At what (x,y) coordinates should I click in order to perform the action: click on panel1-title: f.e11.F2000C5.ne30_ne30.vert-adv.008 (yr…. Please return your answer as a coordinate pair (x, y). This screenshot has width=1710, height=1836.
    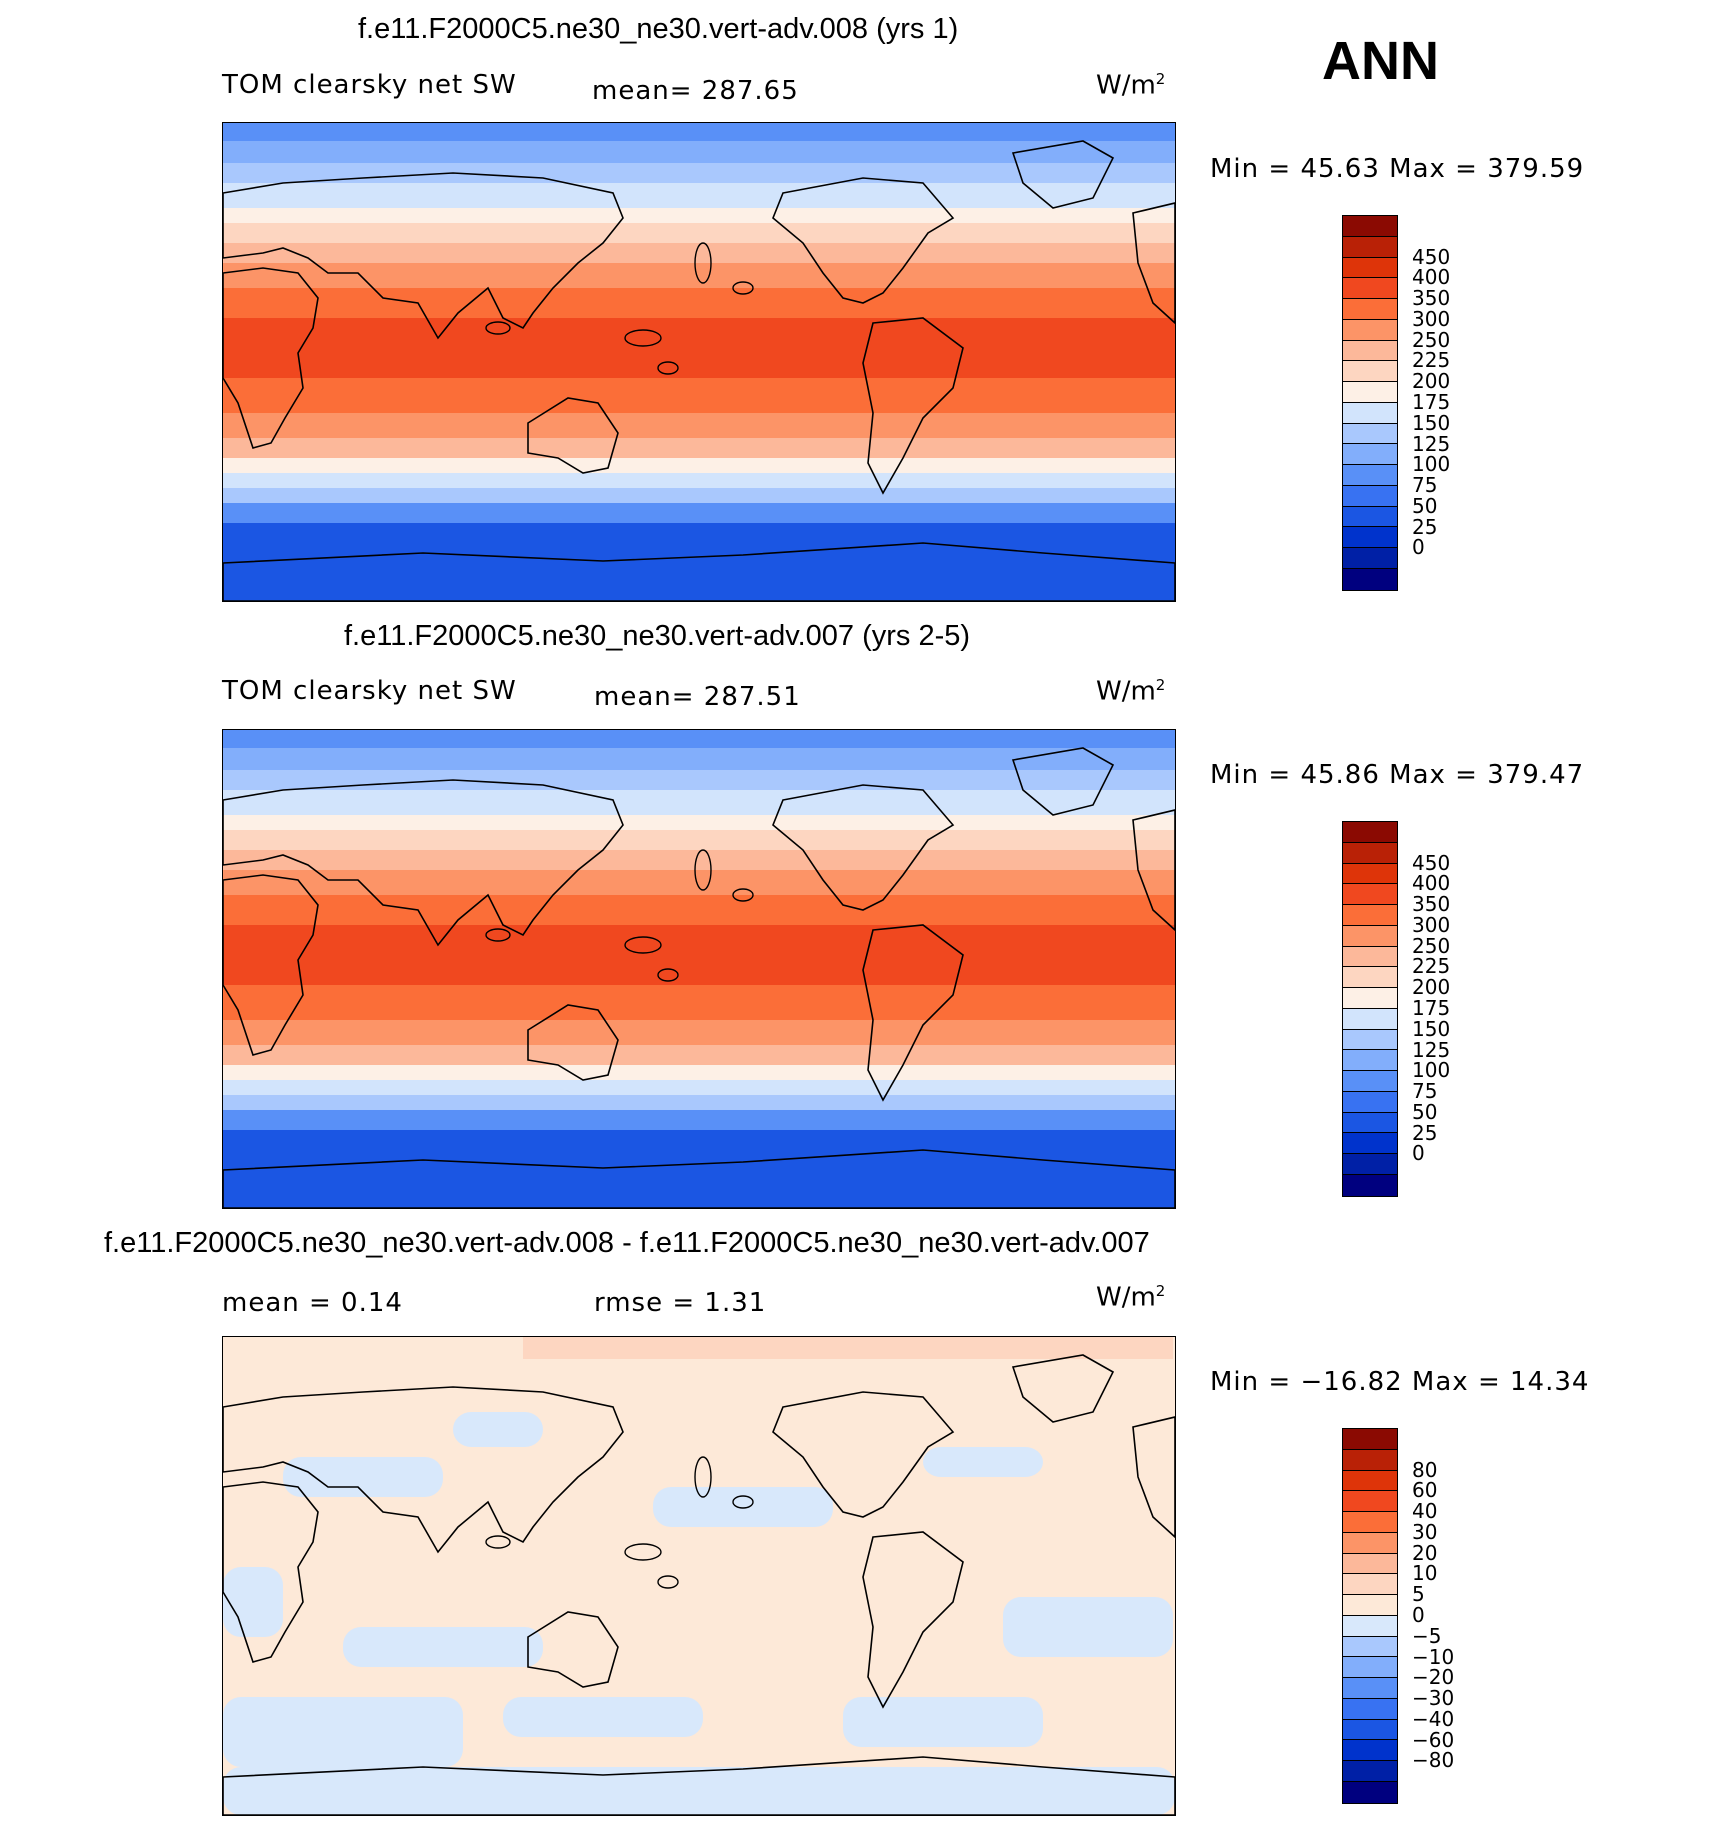
    Looking at the image, I should click on (658, 29).